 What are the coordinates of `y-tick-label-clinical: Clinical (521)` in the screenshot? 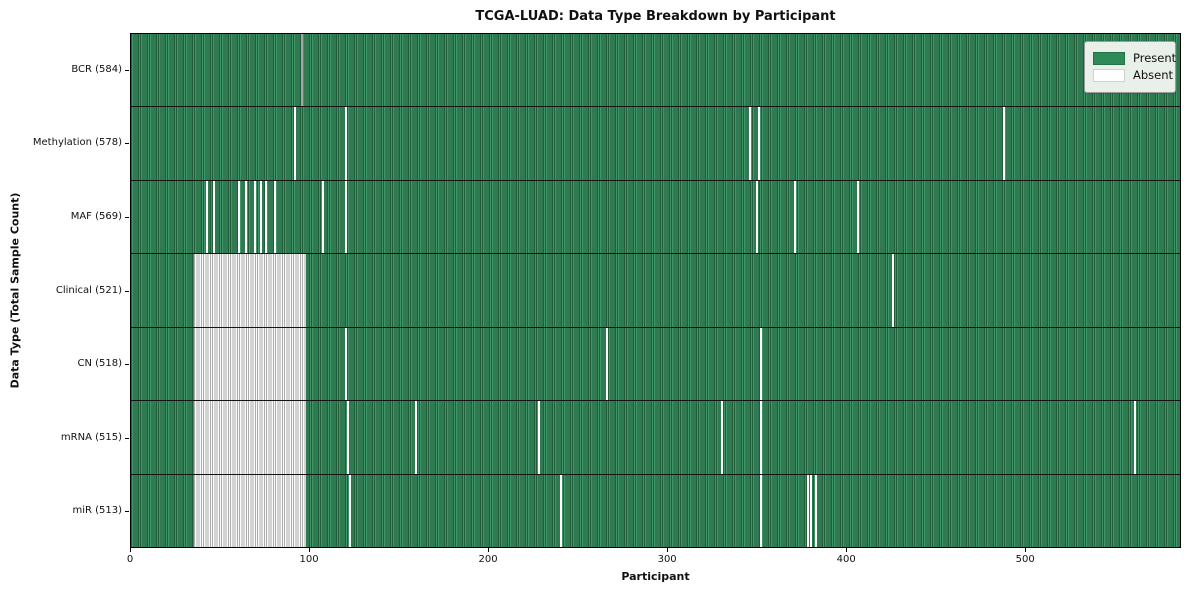 It's located at (88, 290).